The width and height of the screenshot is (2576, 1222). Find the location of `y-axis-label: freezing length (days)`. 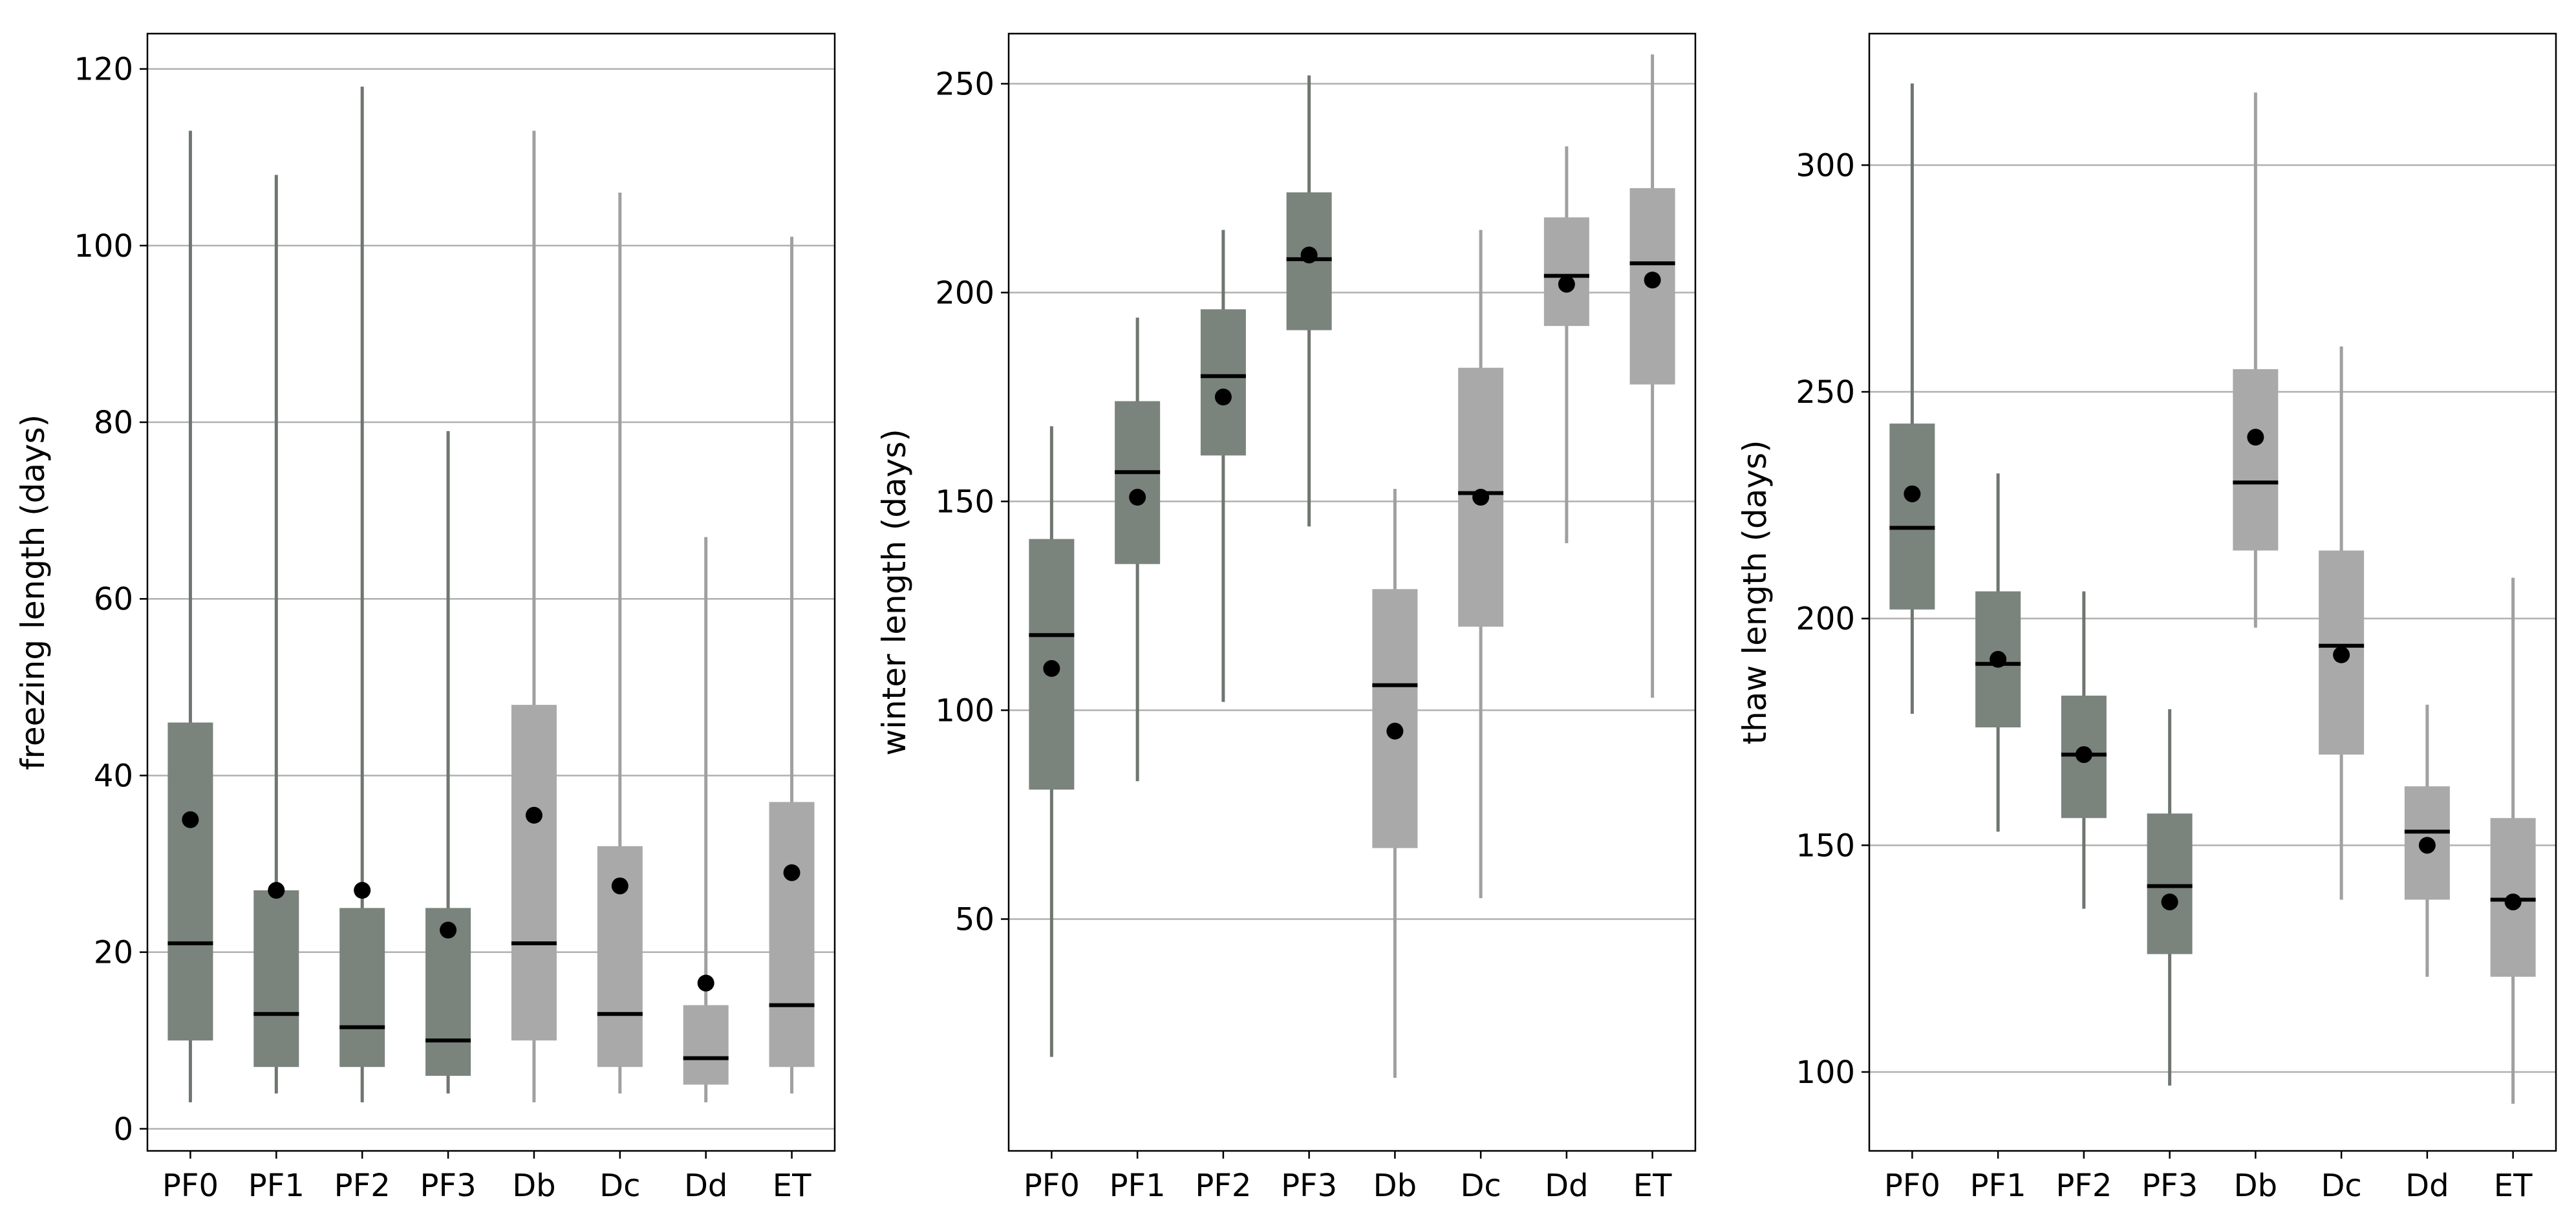

y-axis-label: freezing length (days) is located at coordinates (33, 592).